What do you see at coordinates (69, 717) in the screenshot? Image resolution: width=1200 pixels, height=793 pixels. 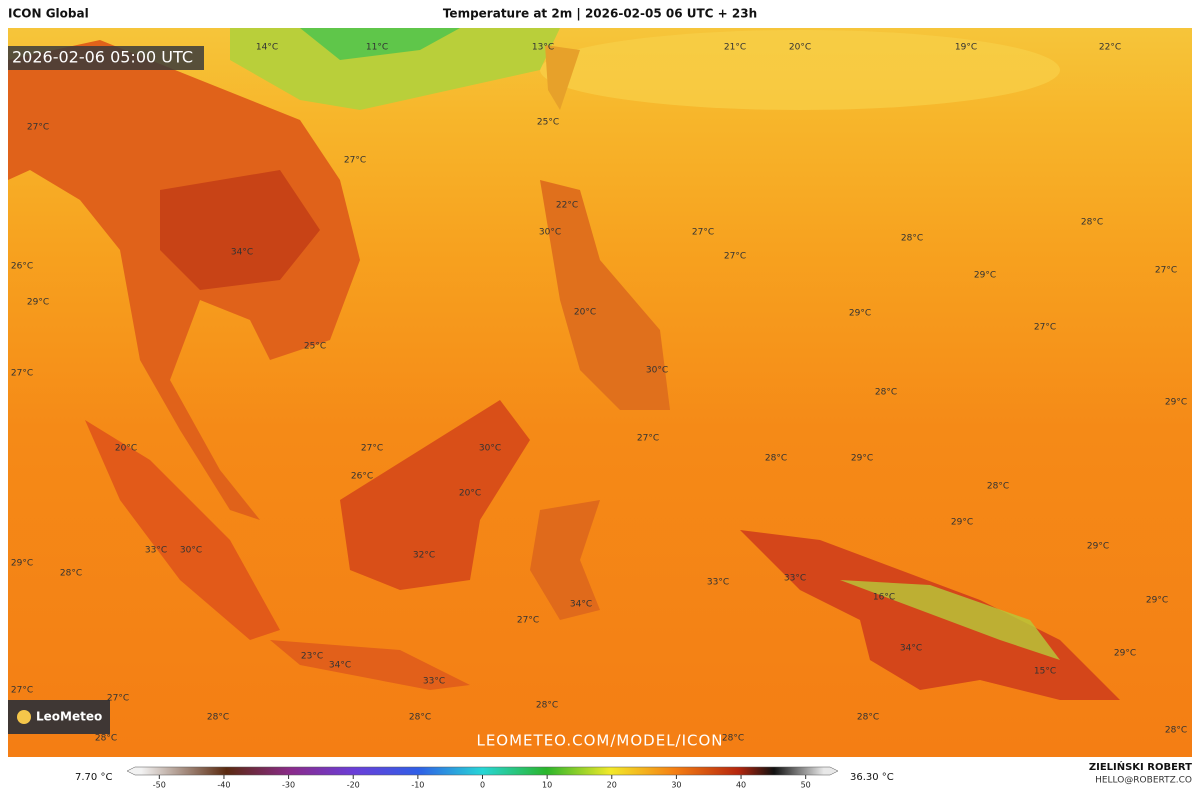 I see `logo: LeoMeteo` at bounding box center [69, 717].